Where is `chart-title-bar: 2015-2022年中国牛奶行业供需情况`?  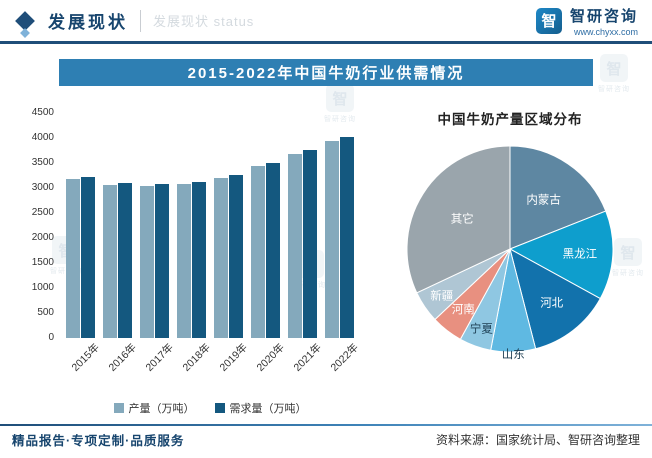
chart-title-bar: 2015-2022年中国牛奶行业供需情况 is located at coordinates (326, 72).